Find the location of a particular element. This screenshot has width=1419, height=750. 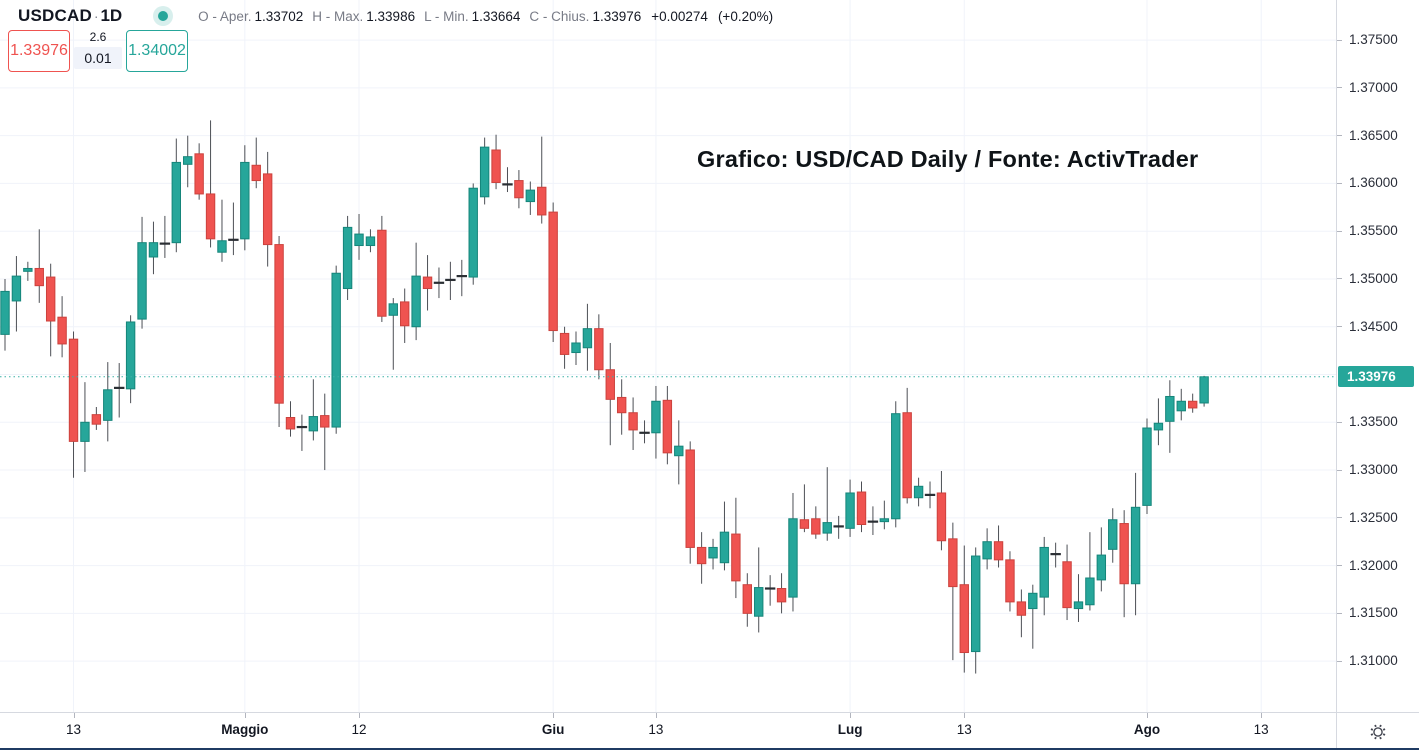

ohlc-field-label: H - Max. is located at coordinates (338, 16).